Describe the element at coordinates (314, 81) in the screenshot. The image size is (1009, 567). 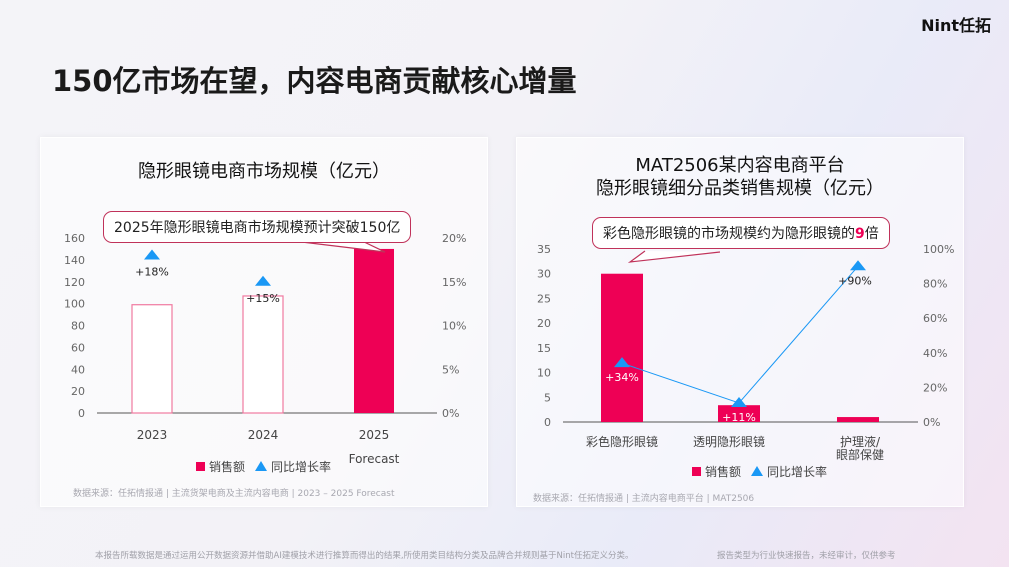
I see `page-title: 150亿市场在望，内容电商贡献核心增量` at that location.